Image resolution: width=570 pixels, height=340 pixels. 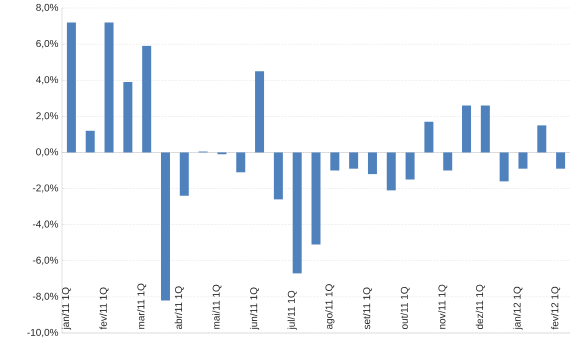 I want to click on x-tick-label: nov/11 1Q, so click(x=443, y=306).